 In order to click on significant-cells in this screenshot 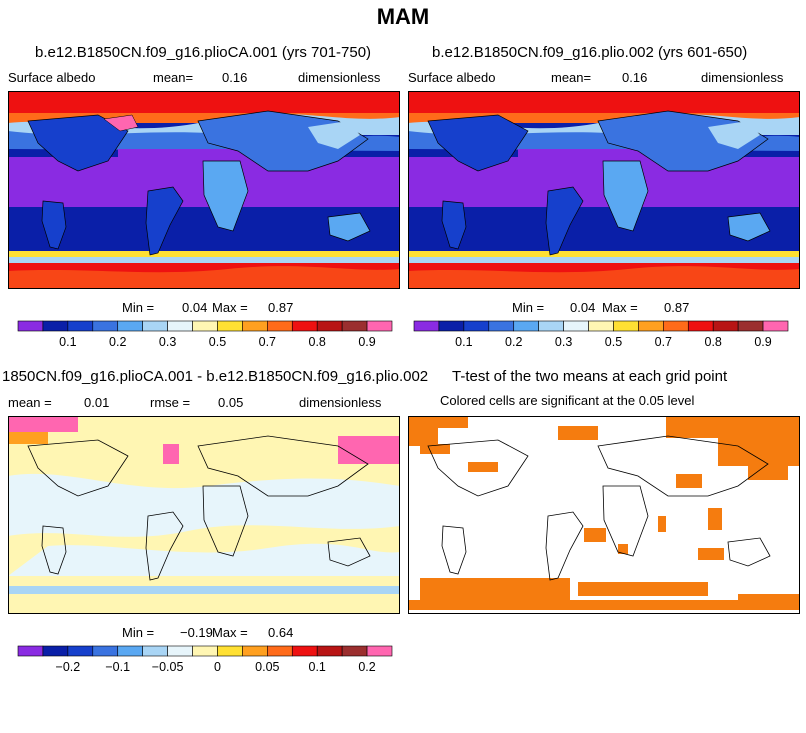, I will do `click(604, 513)`.